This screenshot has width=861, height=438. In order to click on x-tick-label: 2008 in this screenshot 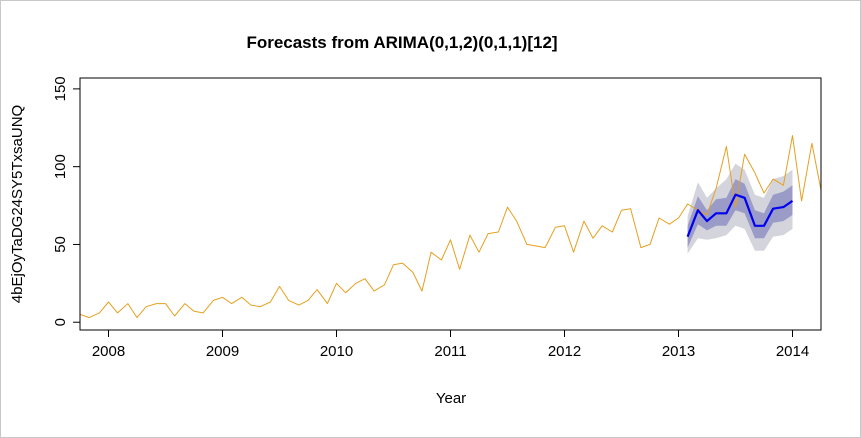, I will do `click(108, 351)`.